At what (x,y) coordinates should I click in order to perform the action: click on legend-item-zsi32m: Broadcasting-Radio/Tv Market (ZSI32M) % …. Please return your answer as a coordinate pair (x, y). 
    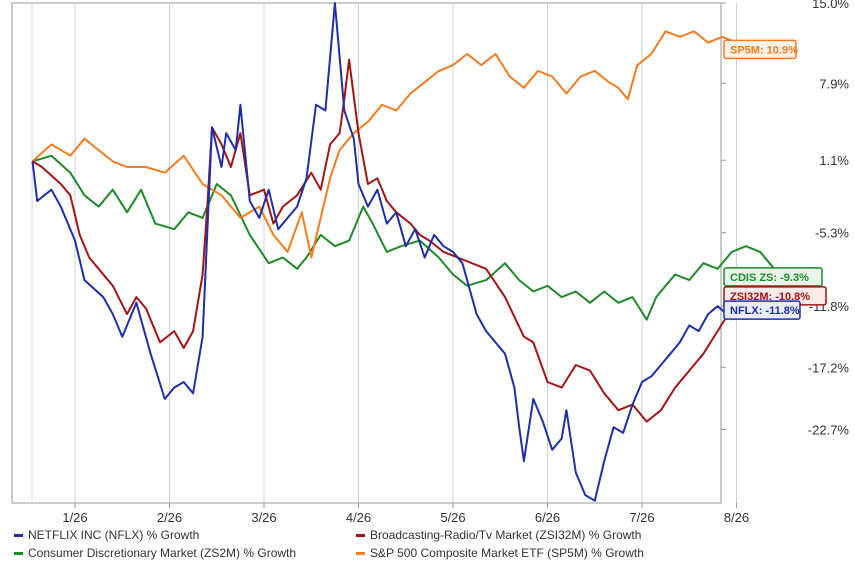
    Looking at the image, I should click on (498, 535).